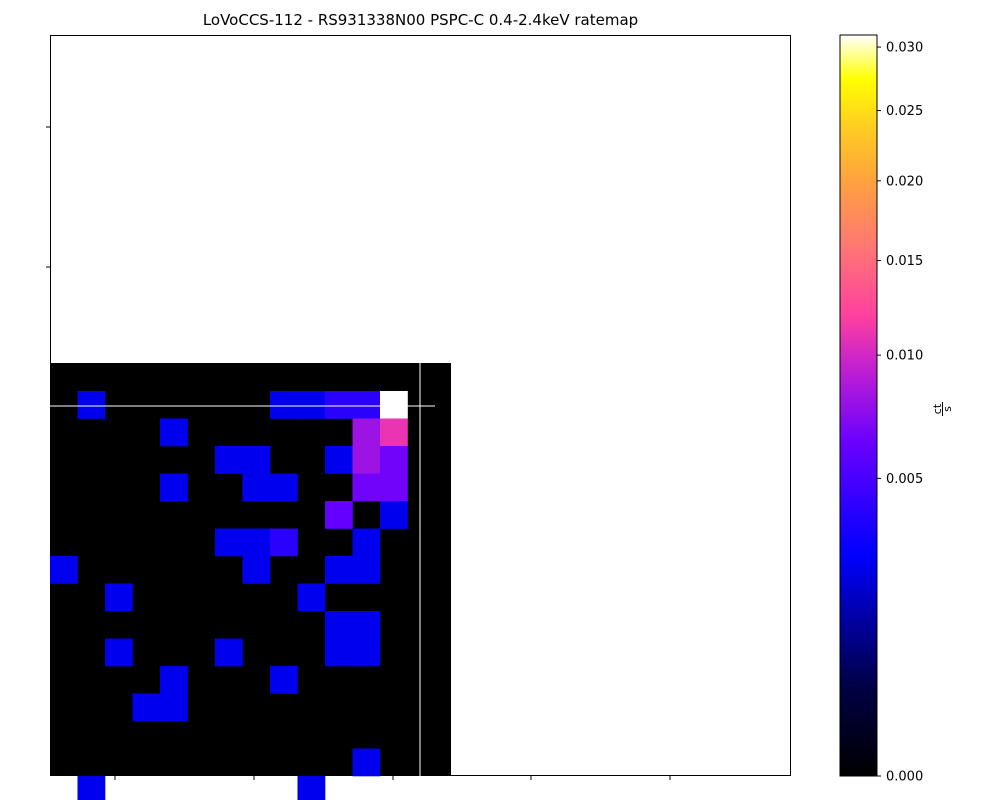 The width and height of the screenshot is (1000, 800). I want to click on colorbar-unit-label: ct s, so click(942, 406).